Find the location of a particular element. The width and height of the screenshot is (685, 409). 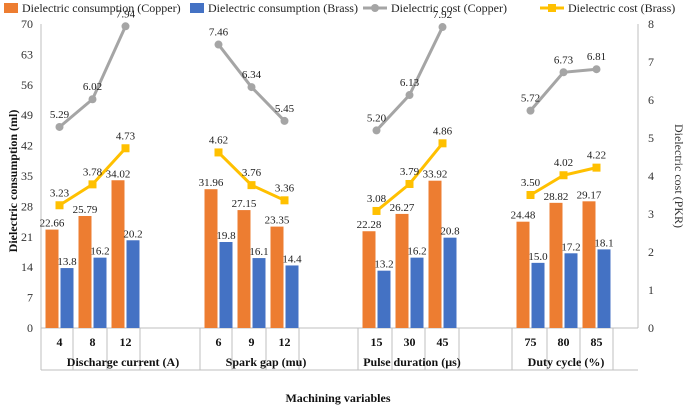

cost-label: 5.45 is located at coordinates (285, 109).